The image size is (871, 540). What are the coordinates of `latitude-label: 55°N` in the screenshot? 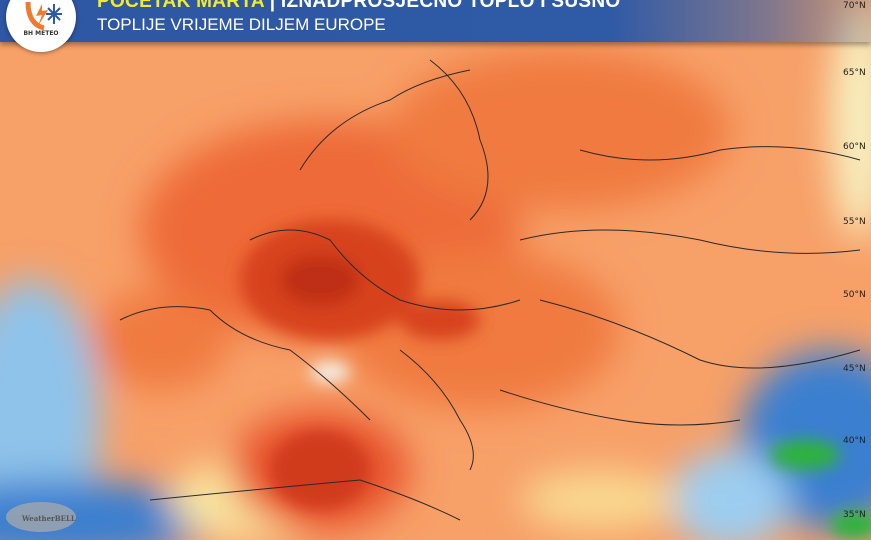 It's located at (854, 222).